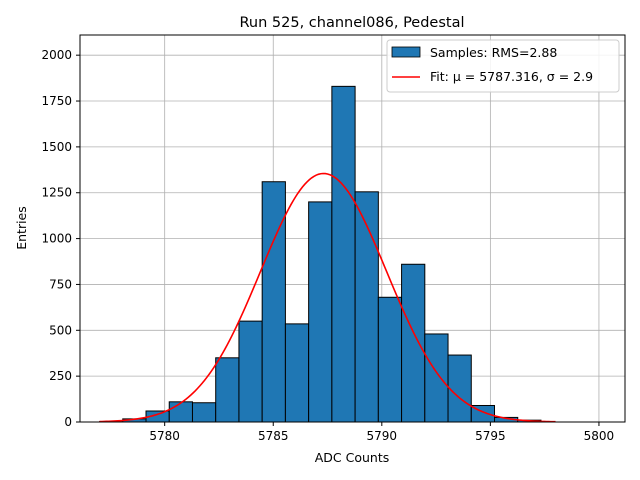 This screenshot has height=480, width=640. I want to click on x-tick-label: 5795, so click(490, 436).